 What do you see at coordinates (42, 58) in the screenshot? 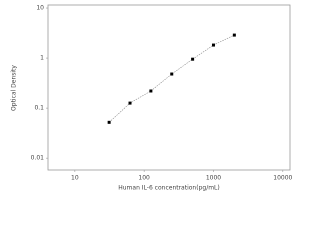
I see `y-tick-label: 1` at bounding box center [42, 58].